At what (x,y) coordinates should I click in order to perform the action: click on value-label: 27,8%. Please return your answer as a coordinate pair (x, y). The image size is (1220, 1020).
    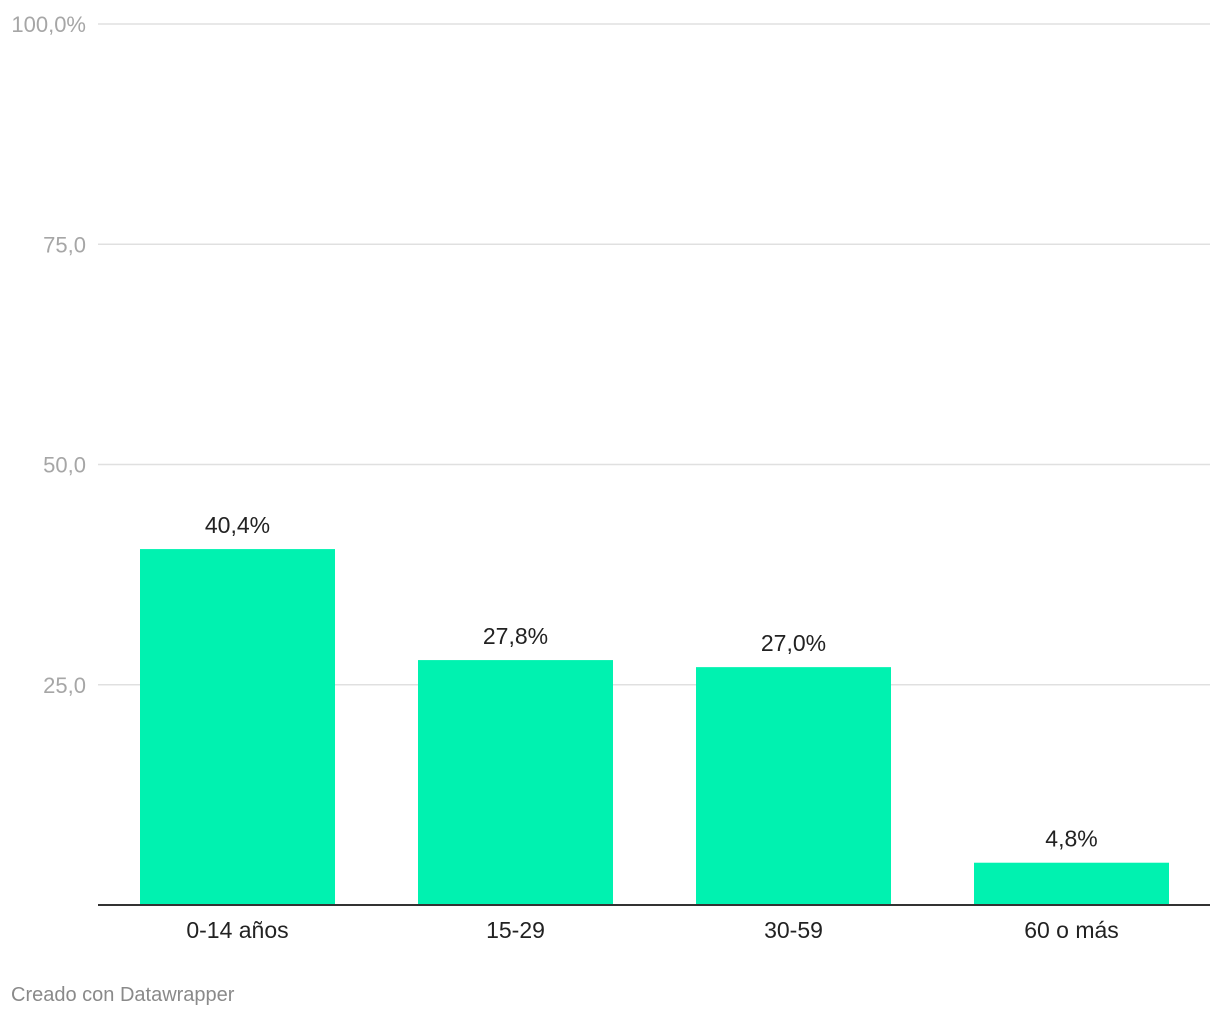
    Looking at the image, I should click on (515, 636).